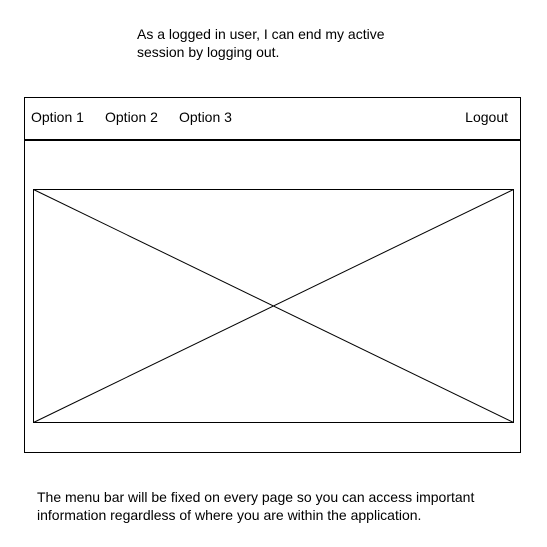 This screenshot has width=547, height=547. I want to click on user-story-line-2: session by logging out., so click(208, 52).